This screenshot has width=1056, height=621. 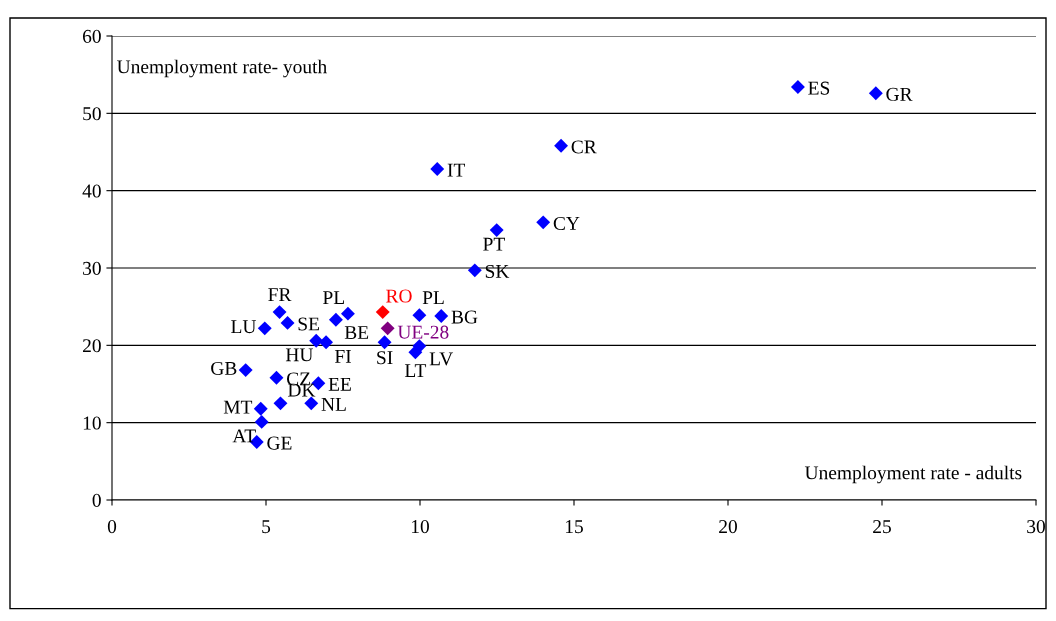 What do you see at coordinates (356, 332) in the screenshot?
I see `data-label: BE` at bounding box center [356, 332].